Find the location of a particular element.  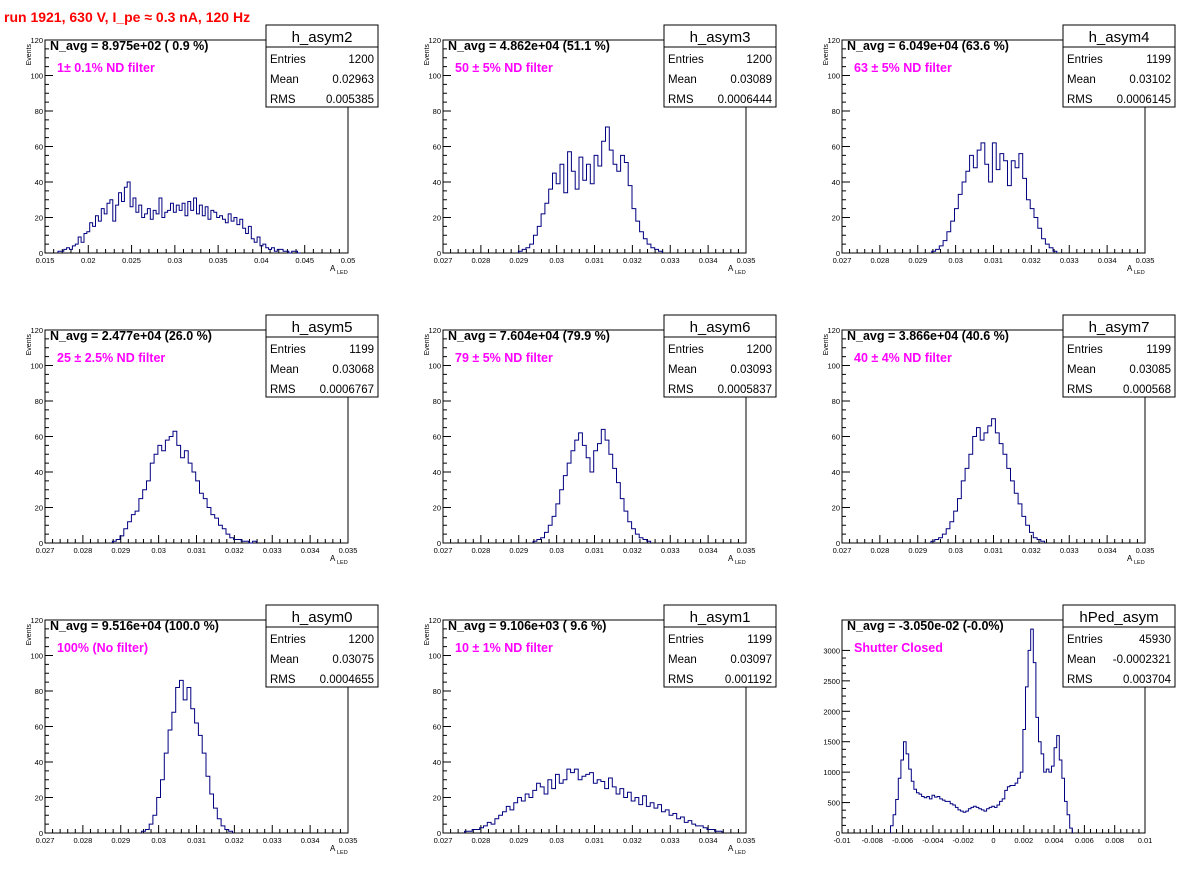

y-tick-label: 80 is located at coordinates (836, 111).